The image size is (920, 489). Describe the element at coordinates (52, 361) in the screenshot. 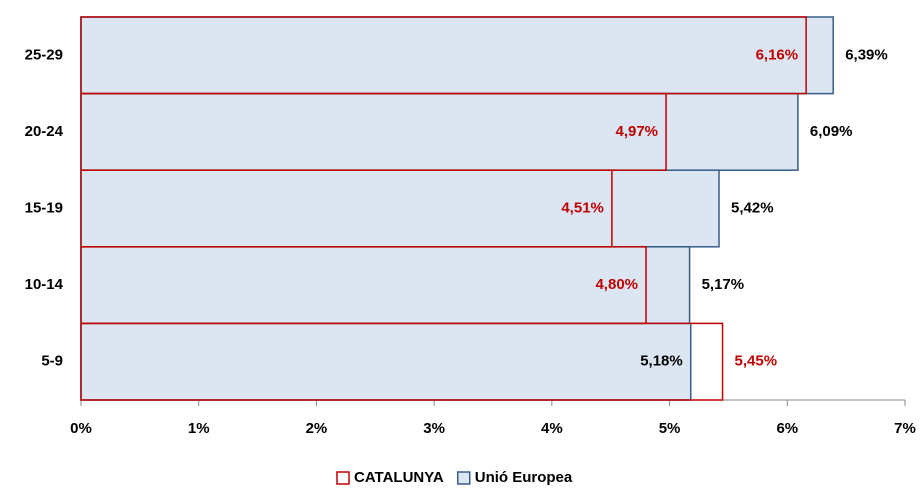

I see `y-tick-label: 5-9` at that location.